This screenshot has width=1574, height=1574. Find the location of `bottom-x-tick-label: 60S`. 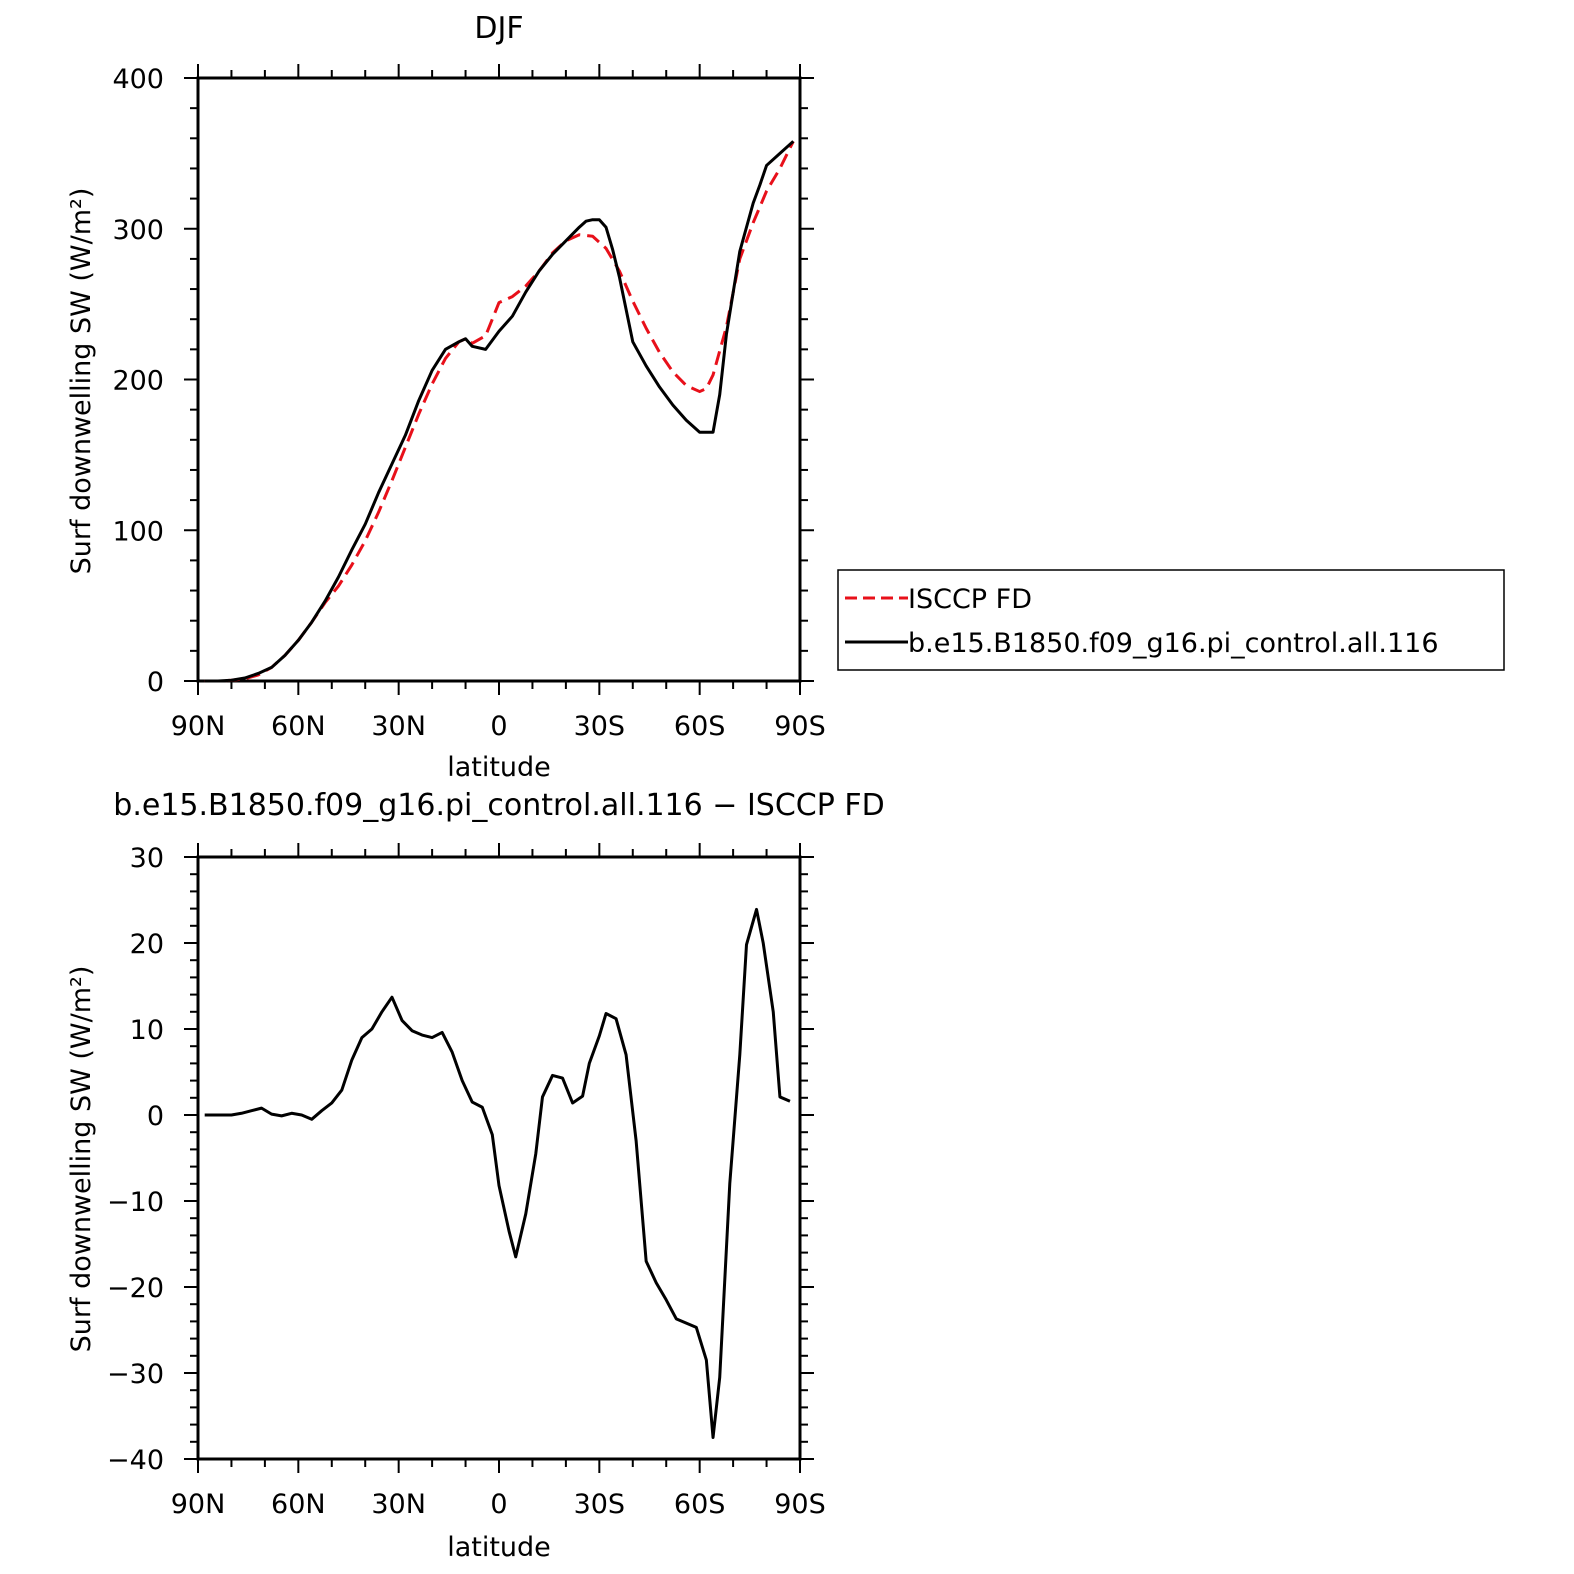

bottom-x-tick-label: 60S is located at coordinates (700, 1504).